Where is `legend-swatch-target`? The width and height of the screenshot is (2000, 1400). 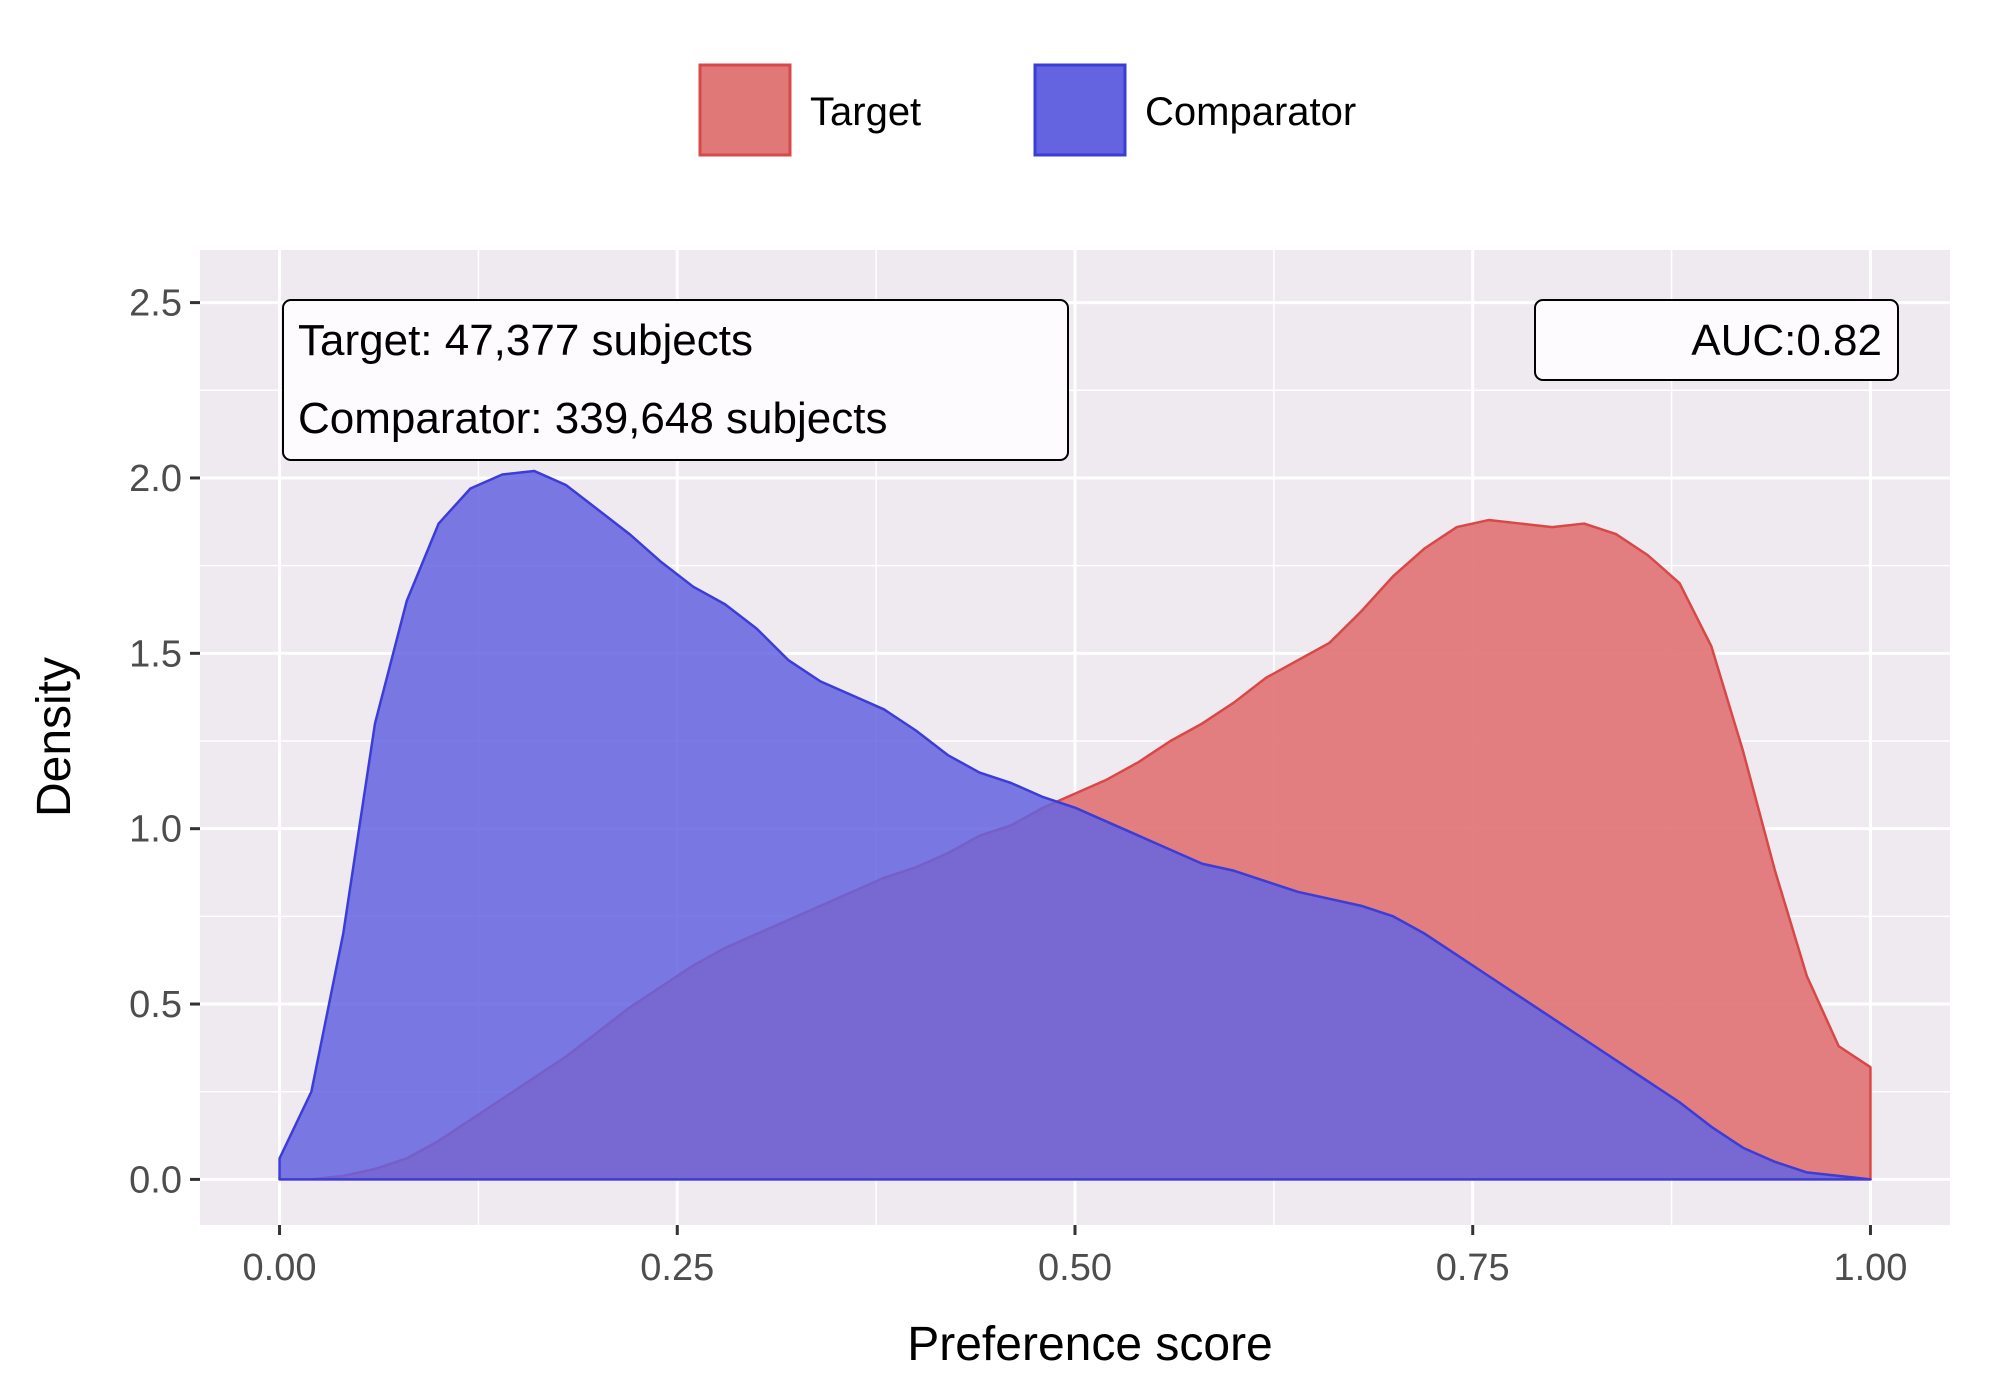
legend-swatch-target is located at coordinates (745, 110).